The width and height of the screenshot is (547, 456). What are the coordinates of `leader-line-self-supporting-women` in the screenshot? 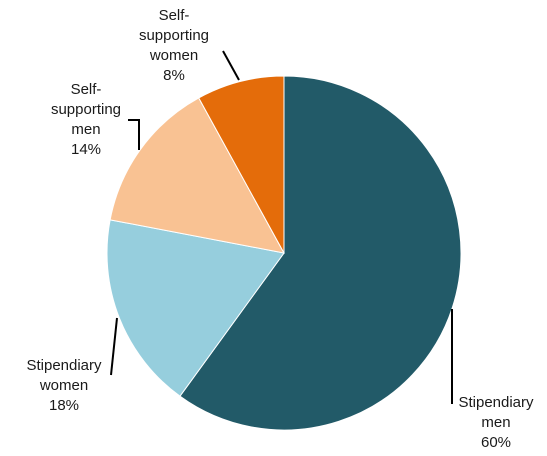 It's located at (231, 65).